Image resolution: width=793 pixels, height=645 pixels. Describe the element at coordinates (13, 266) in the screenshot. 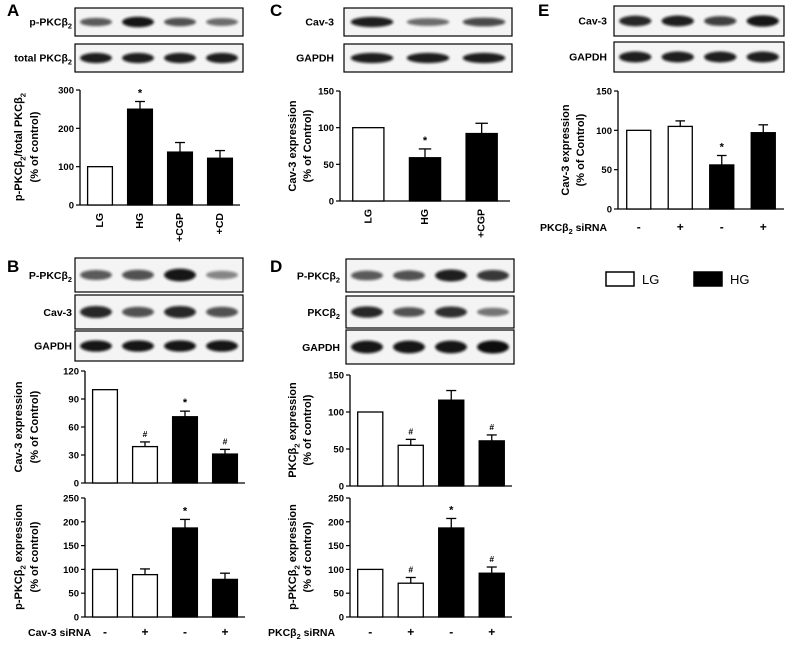

I see `panel-letter-B: B` at that location.